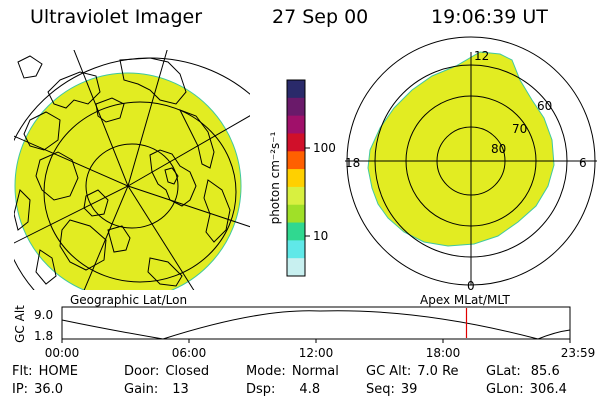  What do you see at coordinates (471, 286) in the screenshot?
I see `mlt-label-0: 0` at bounding box center [471, 286].